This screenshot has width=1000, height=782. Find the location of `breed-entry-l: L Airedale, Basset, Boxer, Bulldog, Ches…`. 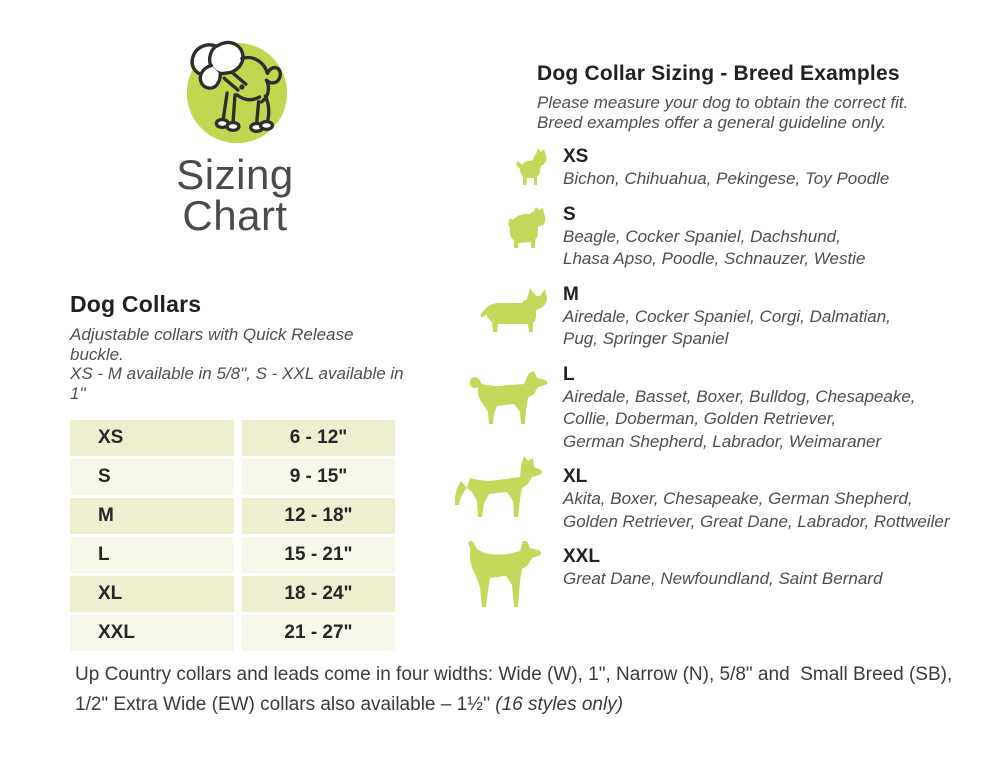

breed-entry-l: L Airedale, Basset, Boxer, Bulldog, Ches… is located at coordinates (707, 409).